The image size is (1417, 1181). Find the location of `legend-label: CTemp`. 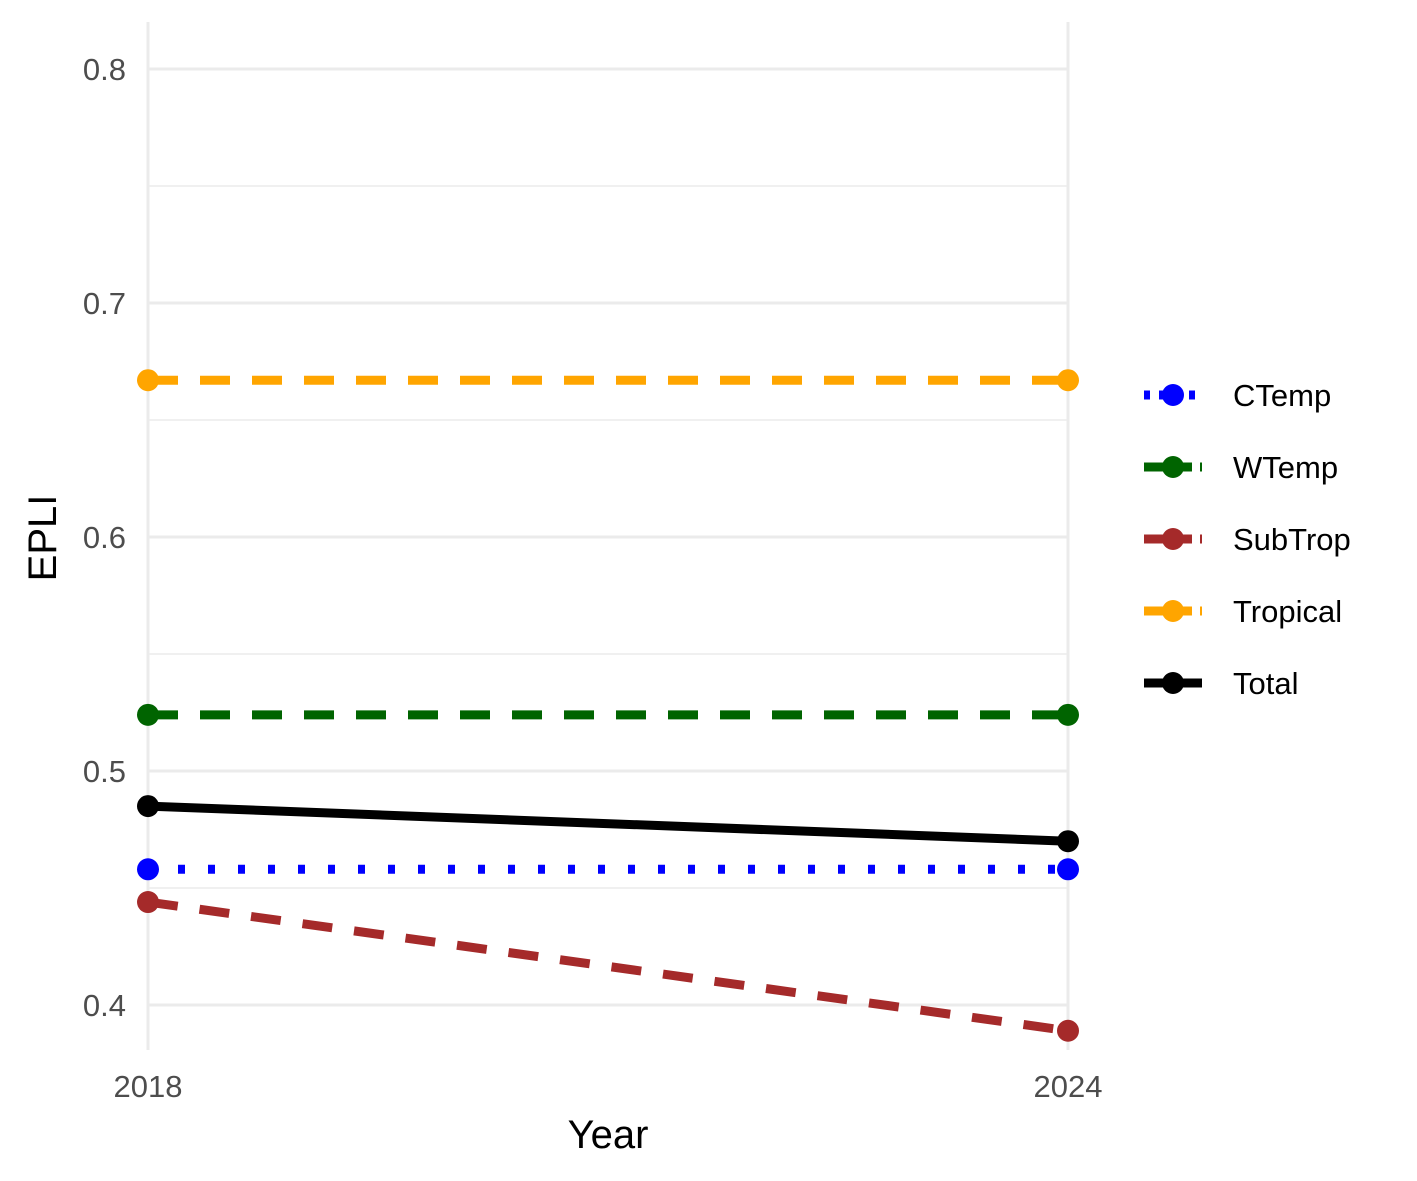

legend-label: CTemp is located at coordinates (1282, 395).